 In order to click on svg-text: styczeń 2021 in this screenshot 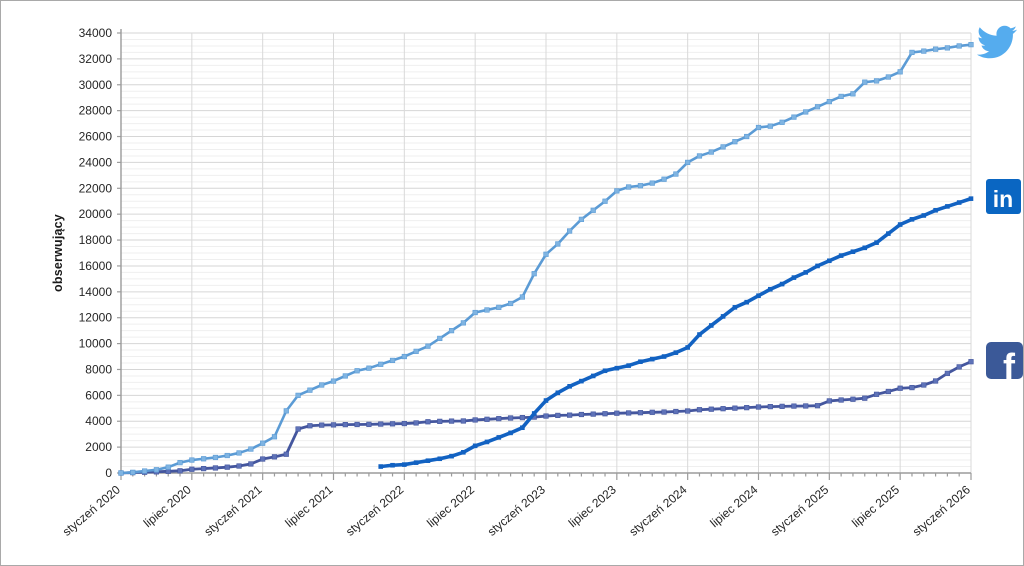, I will do `click(232, 510)`.